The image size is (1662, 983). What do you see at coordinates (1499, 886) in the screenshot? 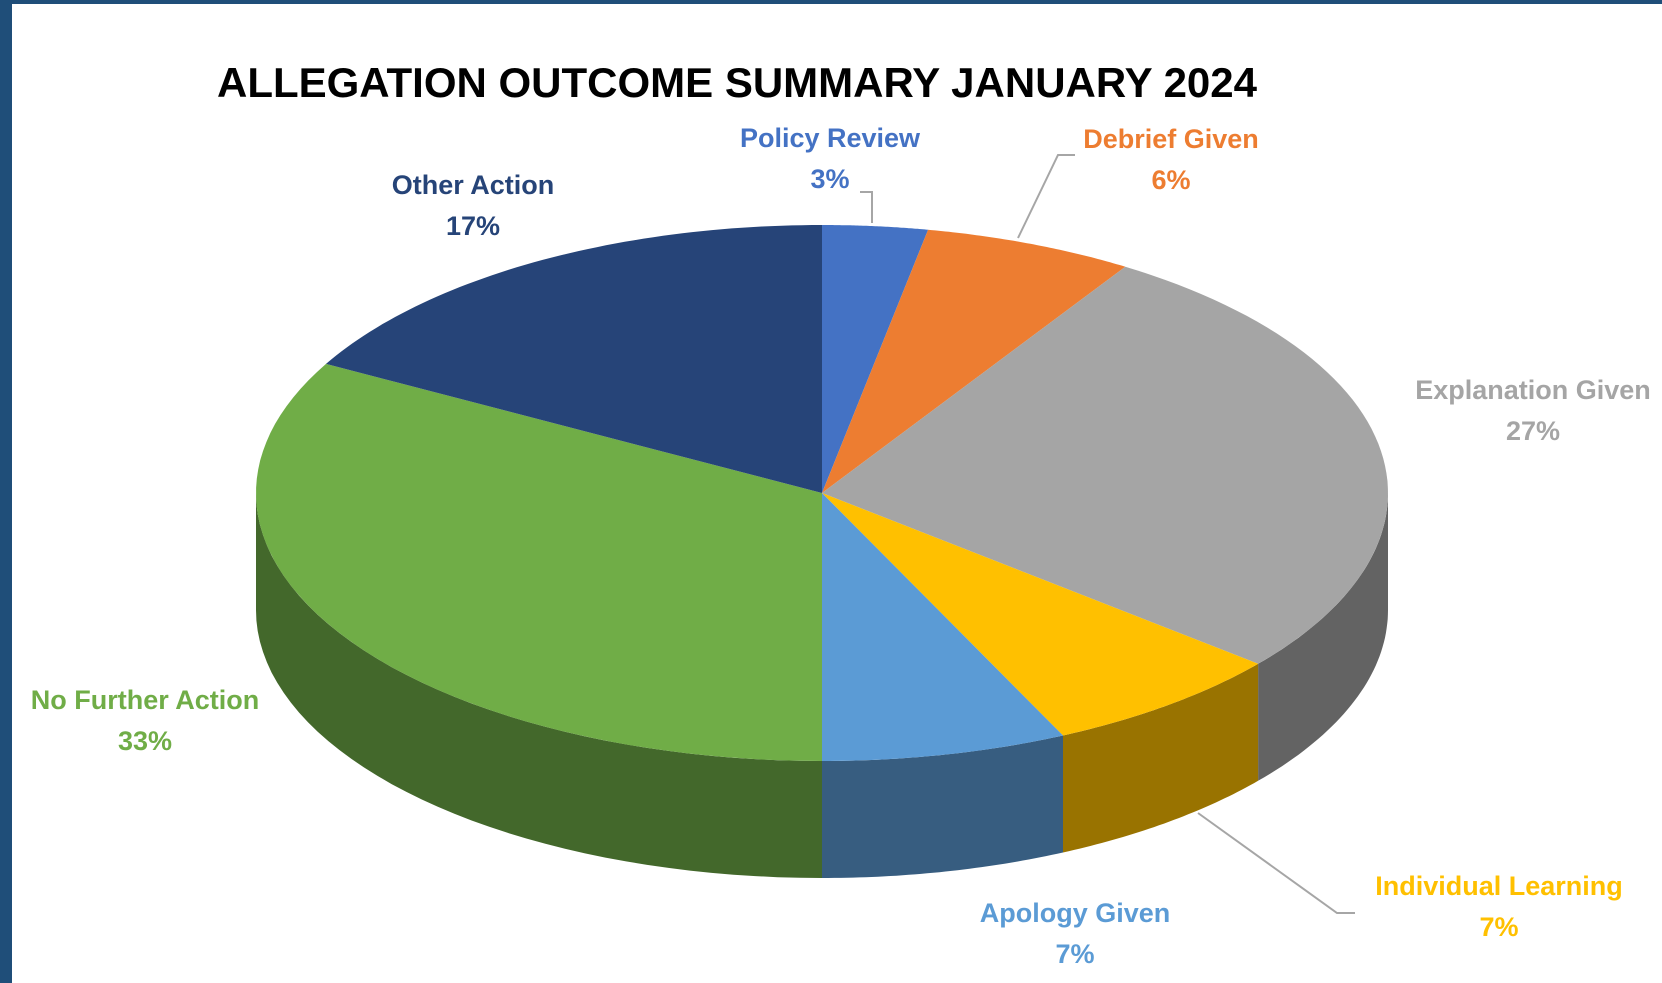
I see `category-label: Individual Learning` at bounding box center [1499, 886].